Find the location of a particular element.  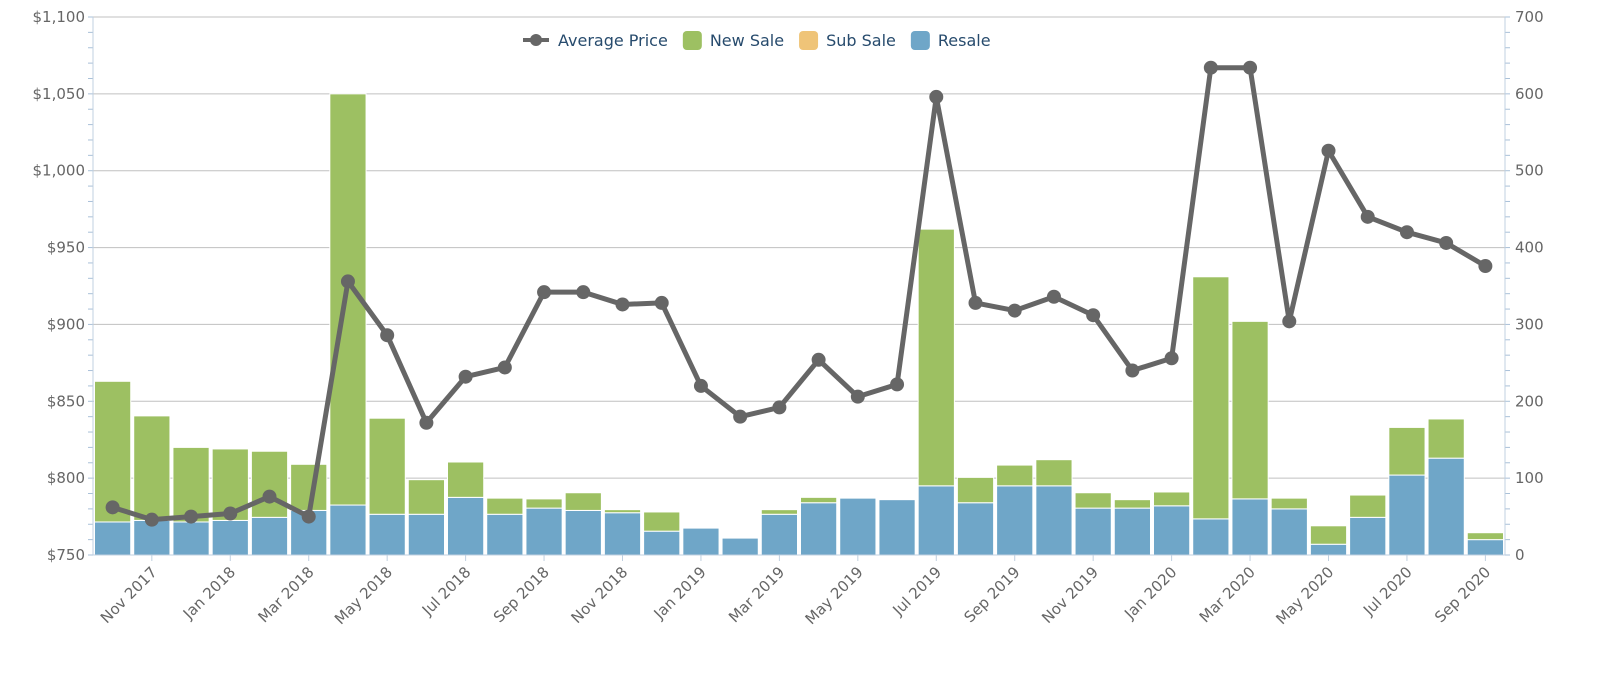

left-axis-tick-label: $1,050 is located at coordinates (59, 94).